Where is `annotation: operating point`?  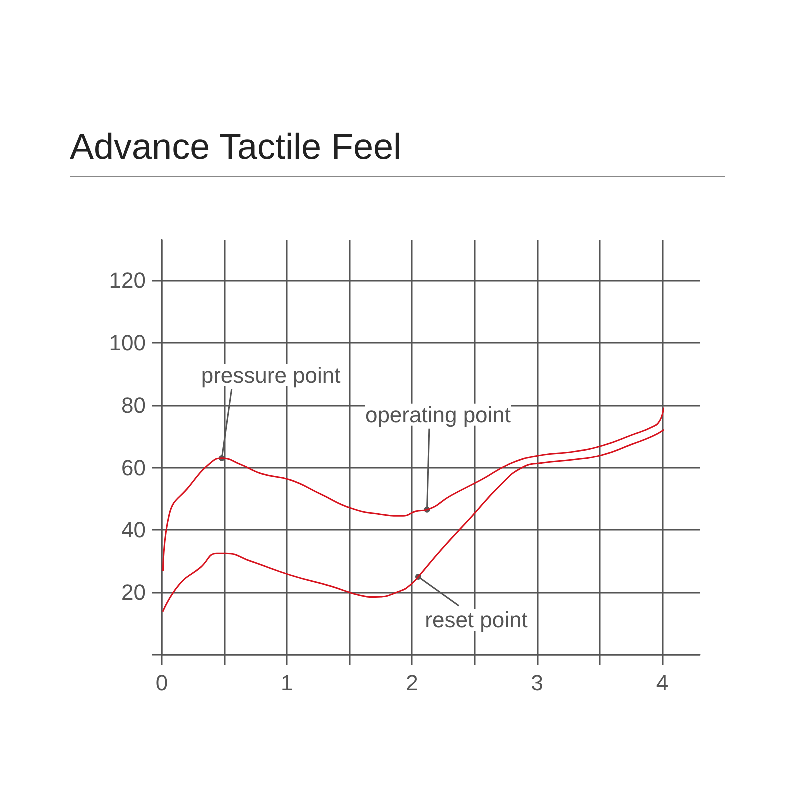 annotation: operating point is located at coordinates (438, 415).